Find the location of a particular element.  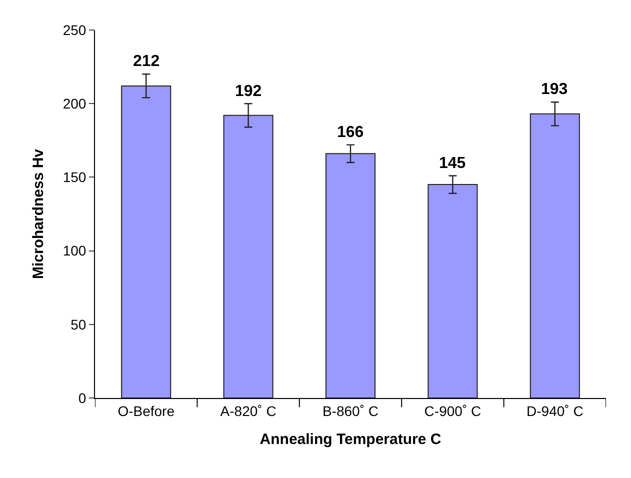

x-tick-label: O-Before is located at coordinates (146, 410).